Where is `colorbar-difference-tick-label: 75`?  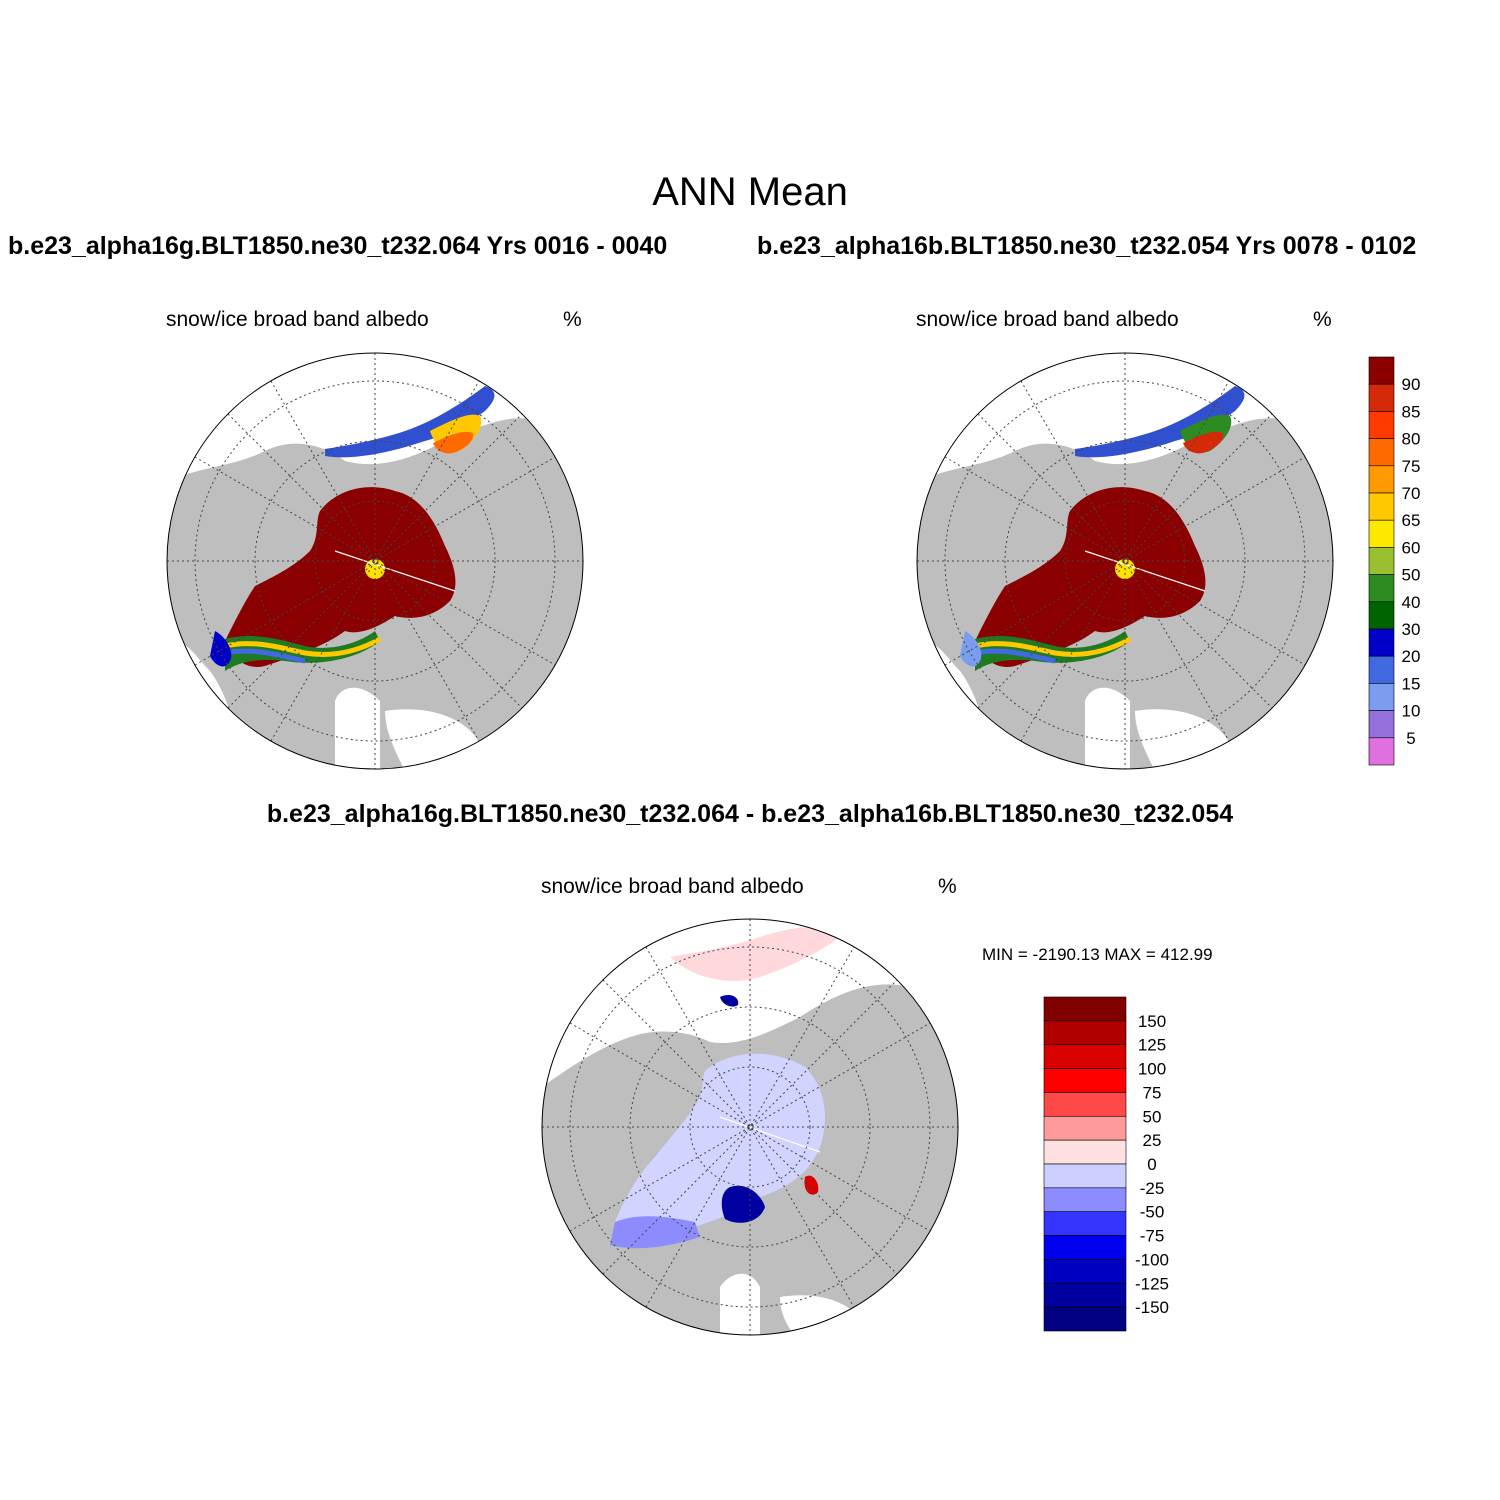 colorbar-difference-tick-label: 75 is located at coordinates (1152, 1092).